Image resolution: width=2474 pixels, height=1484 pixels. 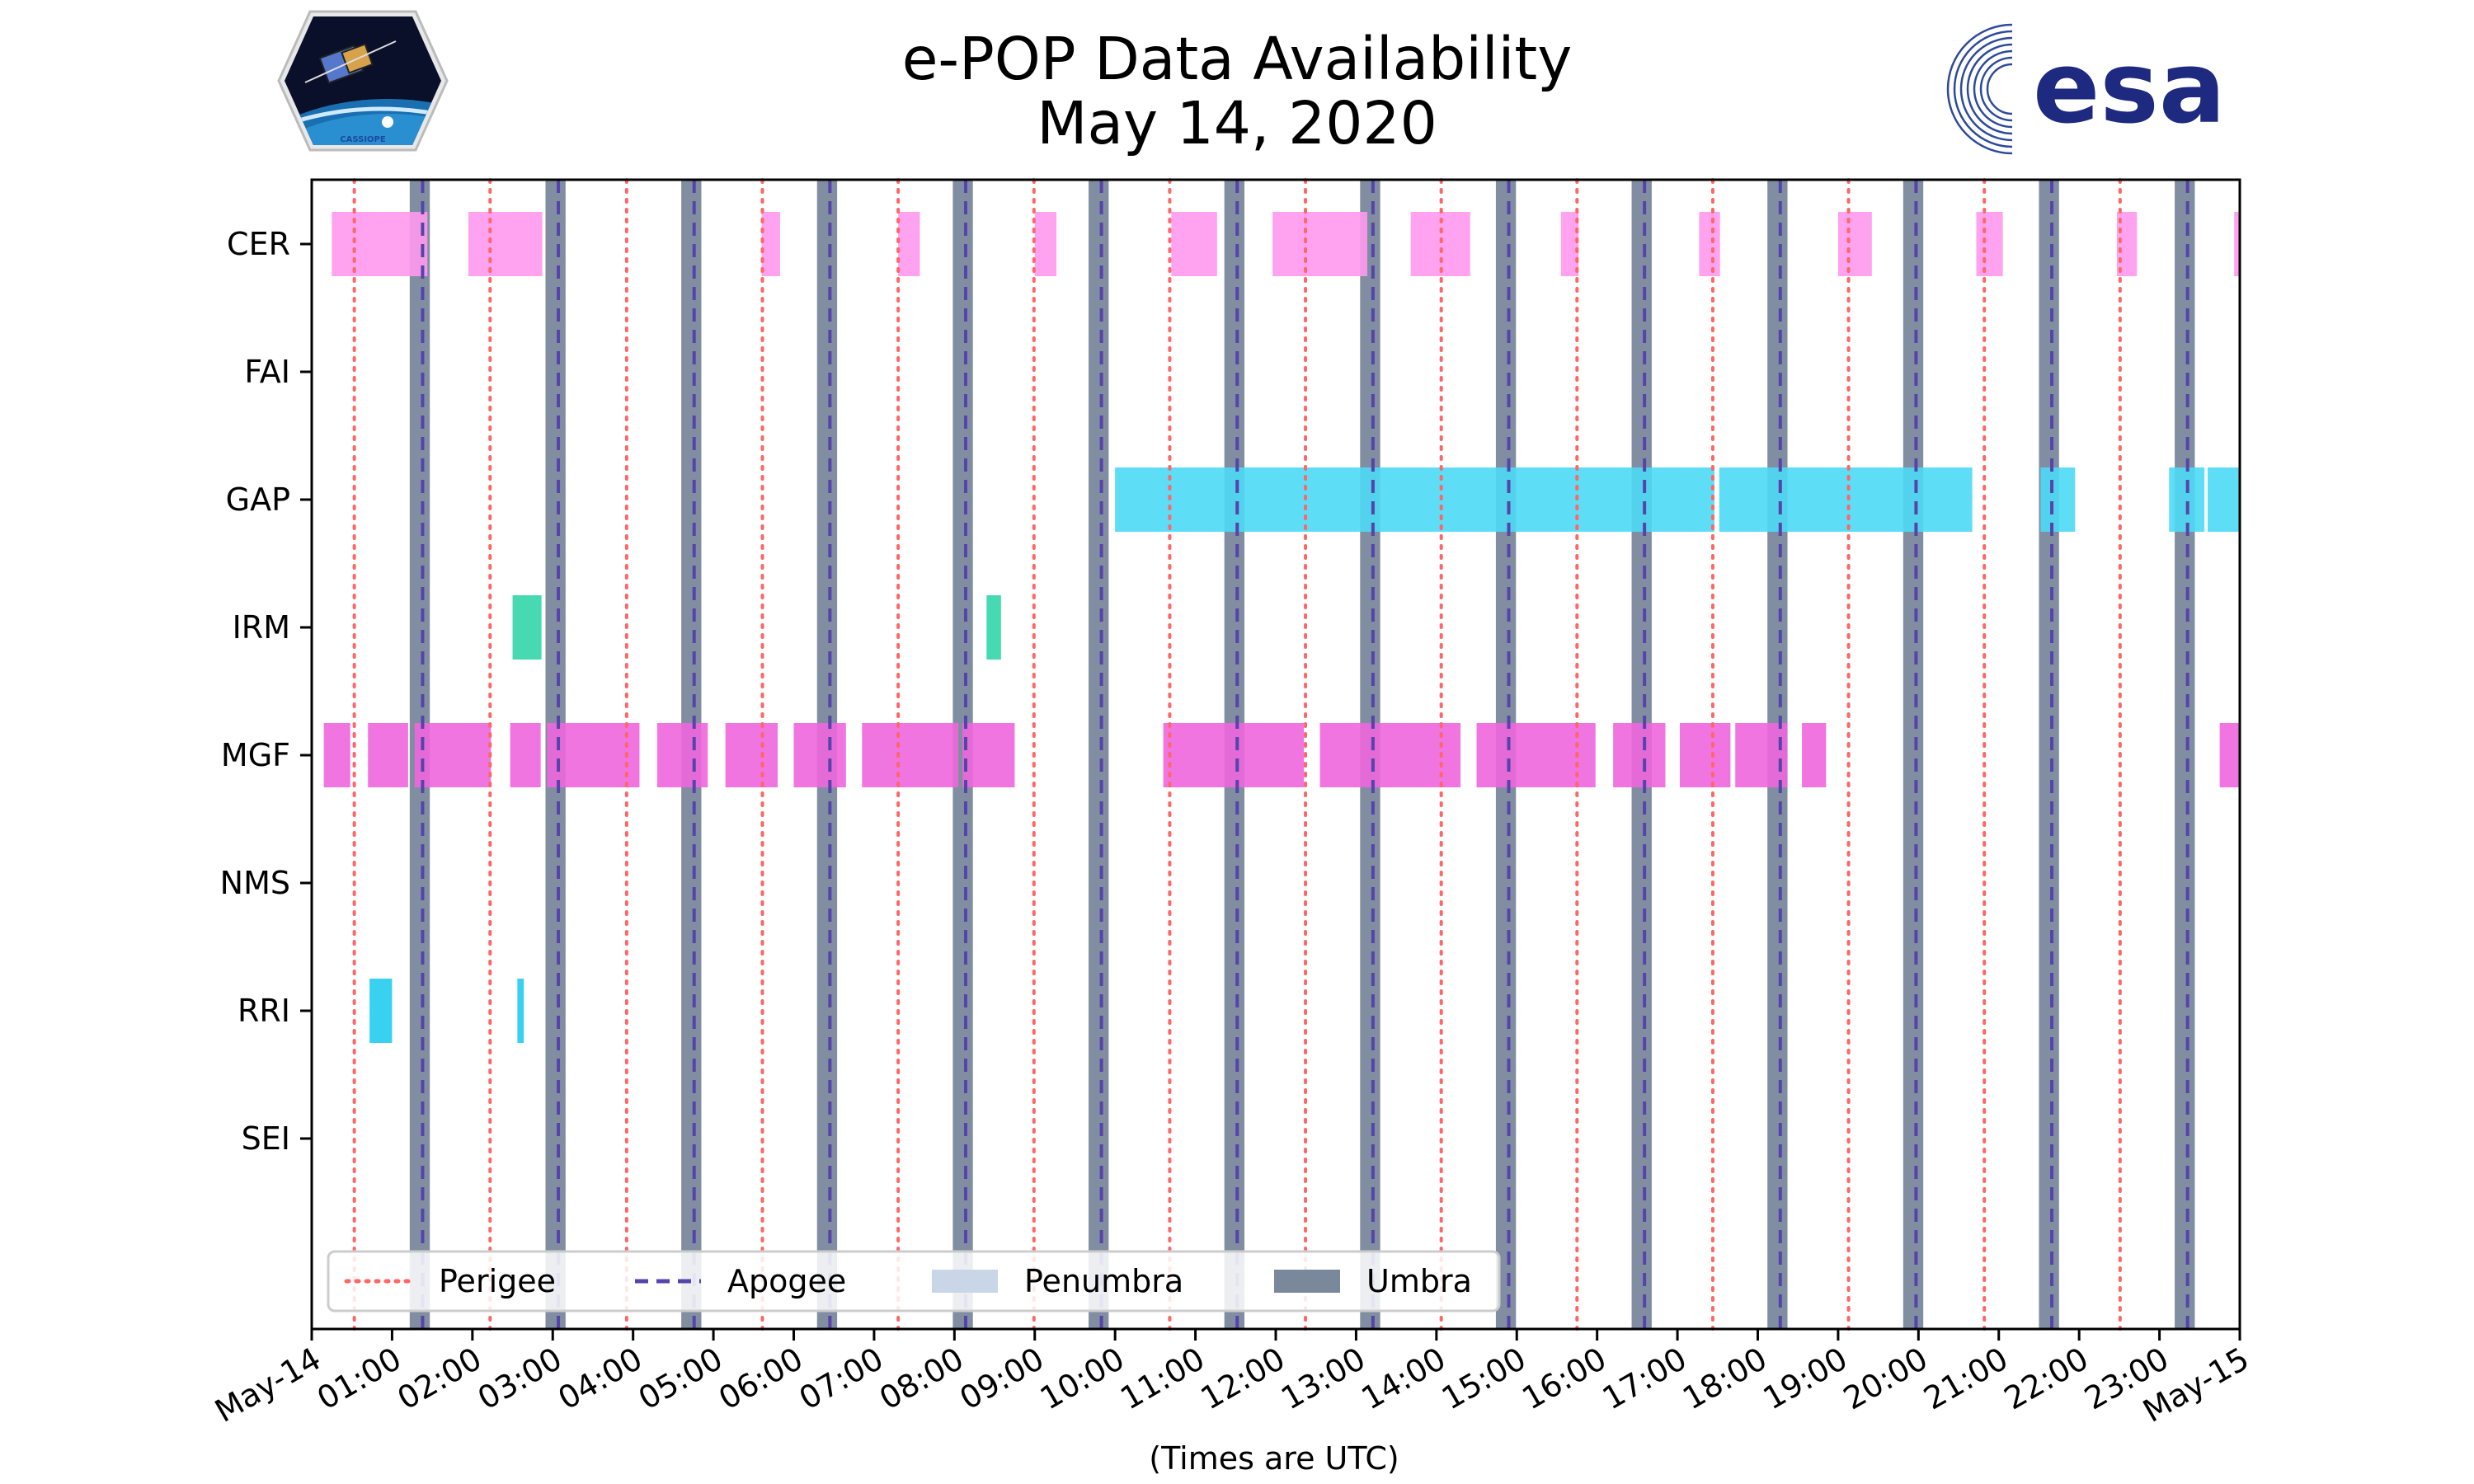 I want to click on y-tick-label: NMS, so click(x=255, y=883).